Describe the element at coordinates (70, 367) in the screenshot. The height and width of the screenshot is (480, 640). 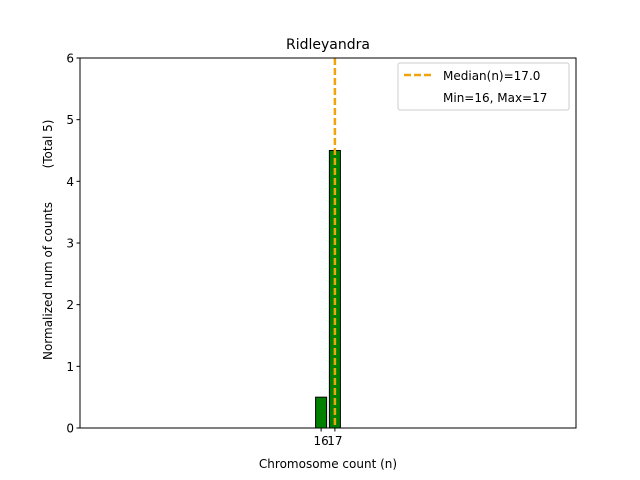
I see `y-tick-label: 1` at that location.